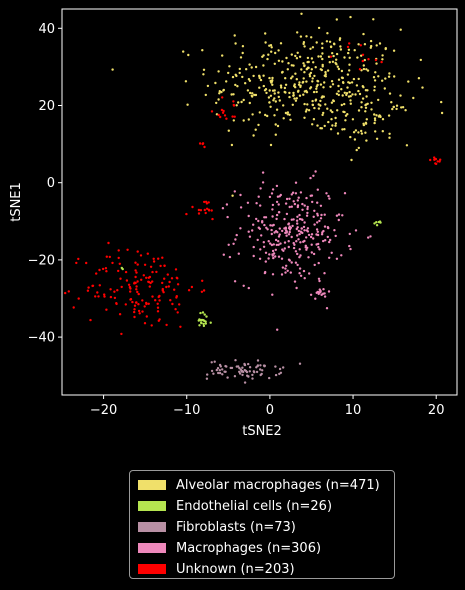  I want to click on y-tick-label: 0, so click(51, 183).